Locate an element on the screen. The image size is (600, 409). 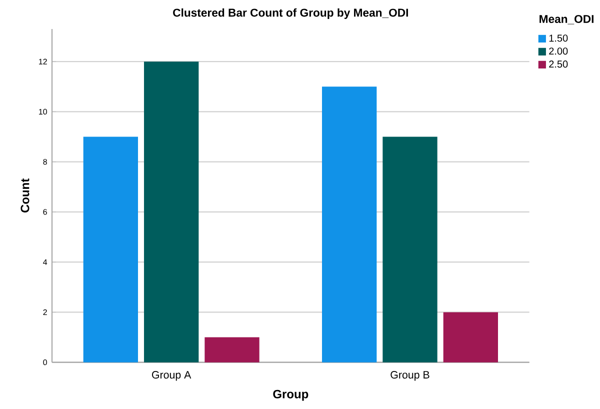
y-tick-label: 2 is located at coordinates (45, 312).